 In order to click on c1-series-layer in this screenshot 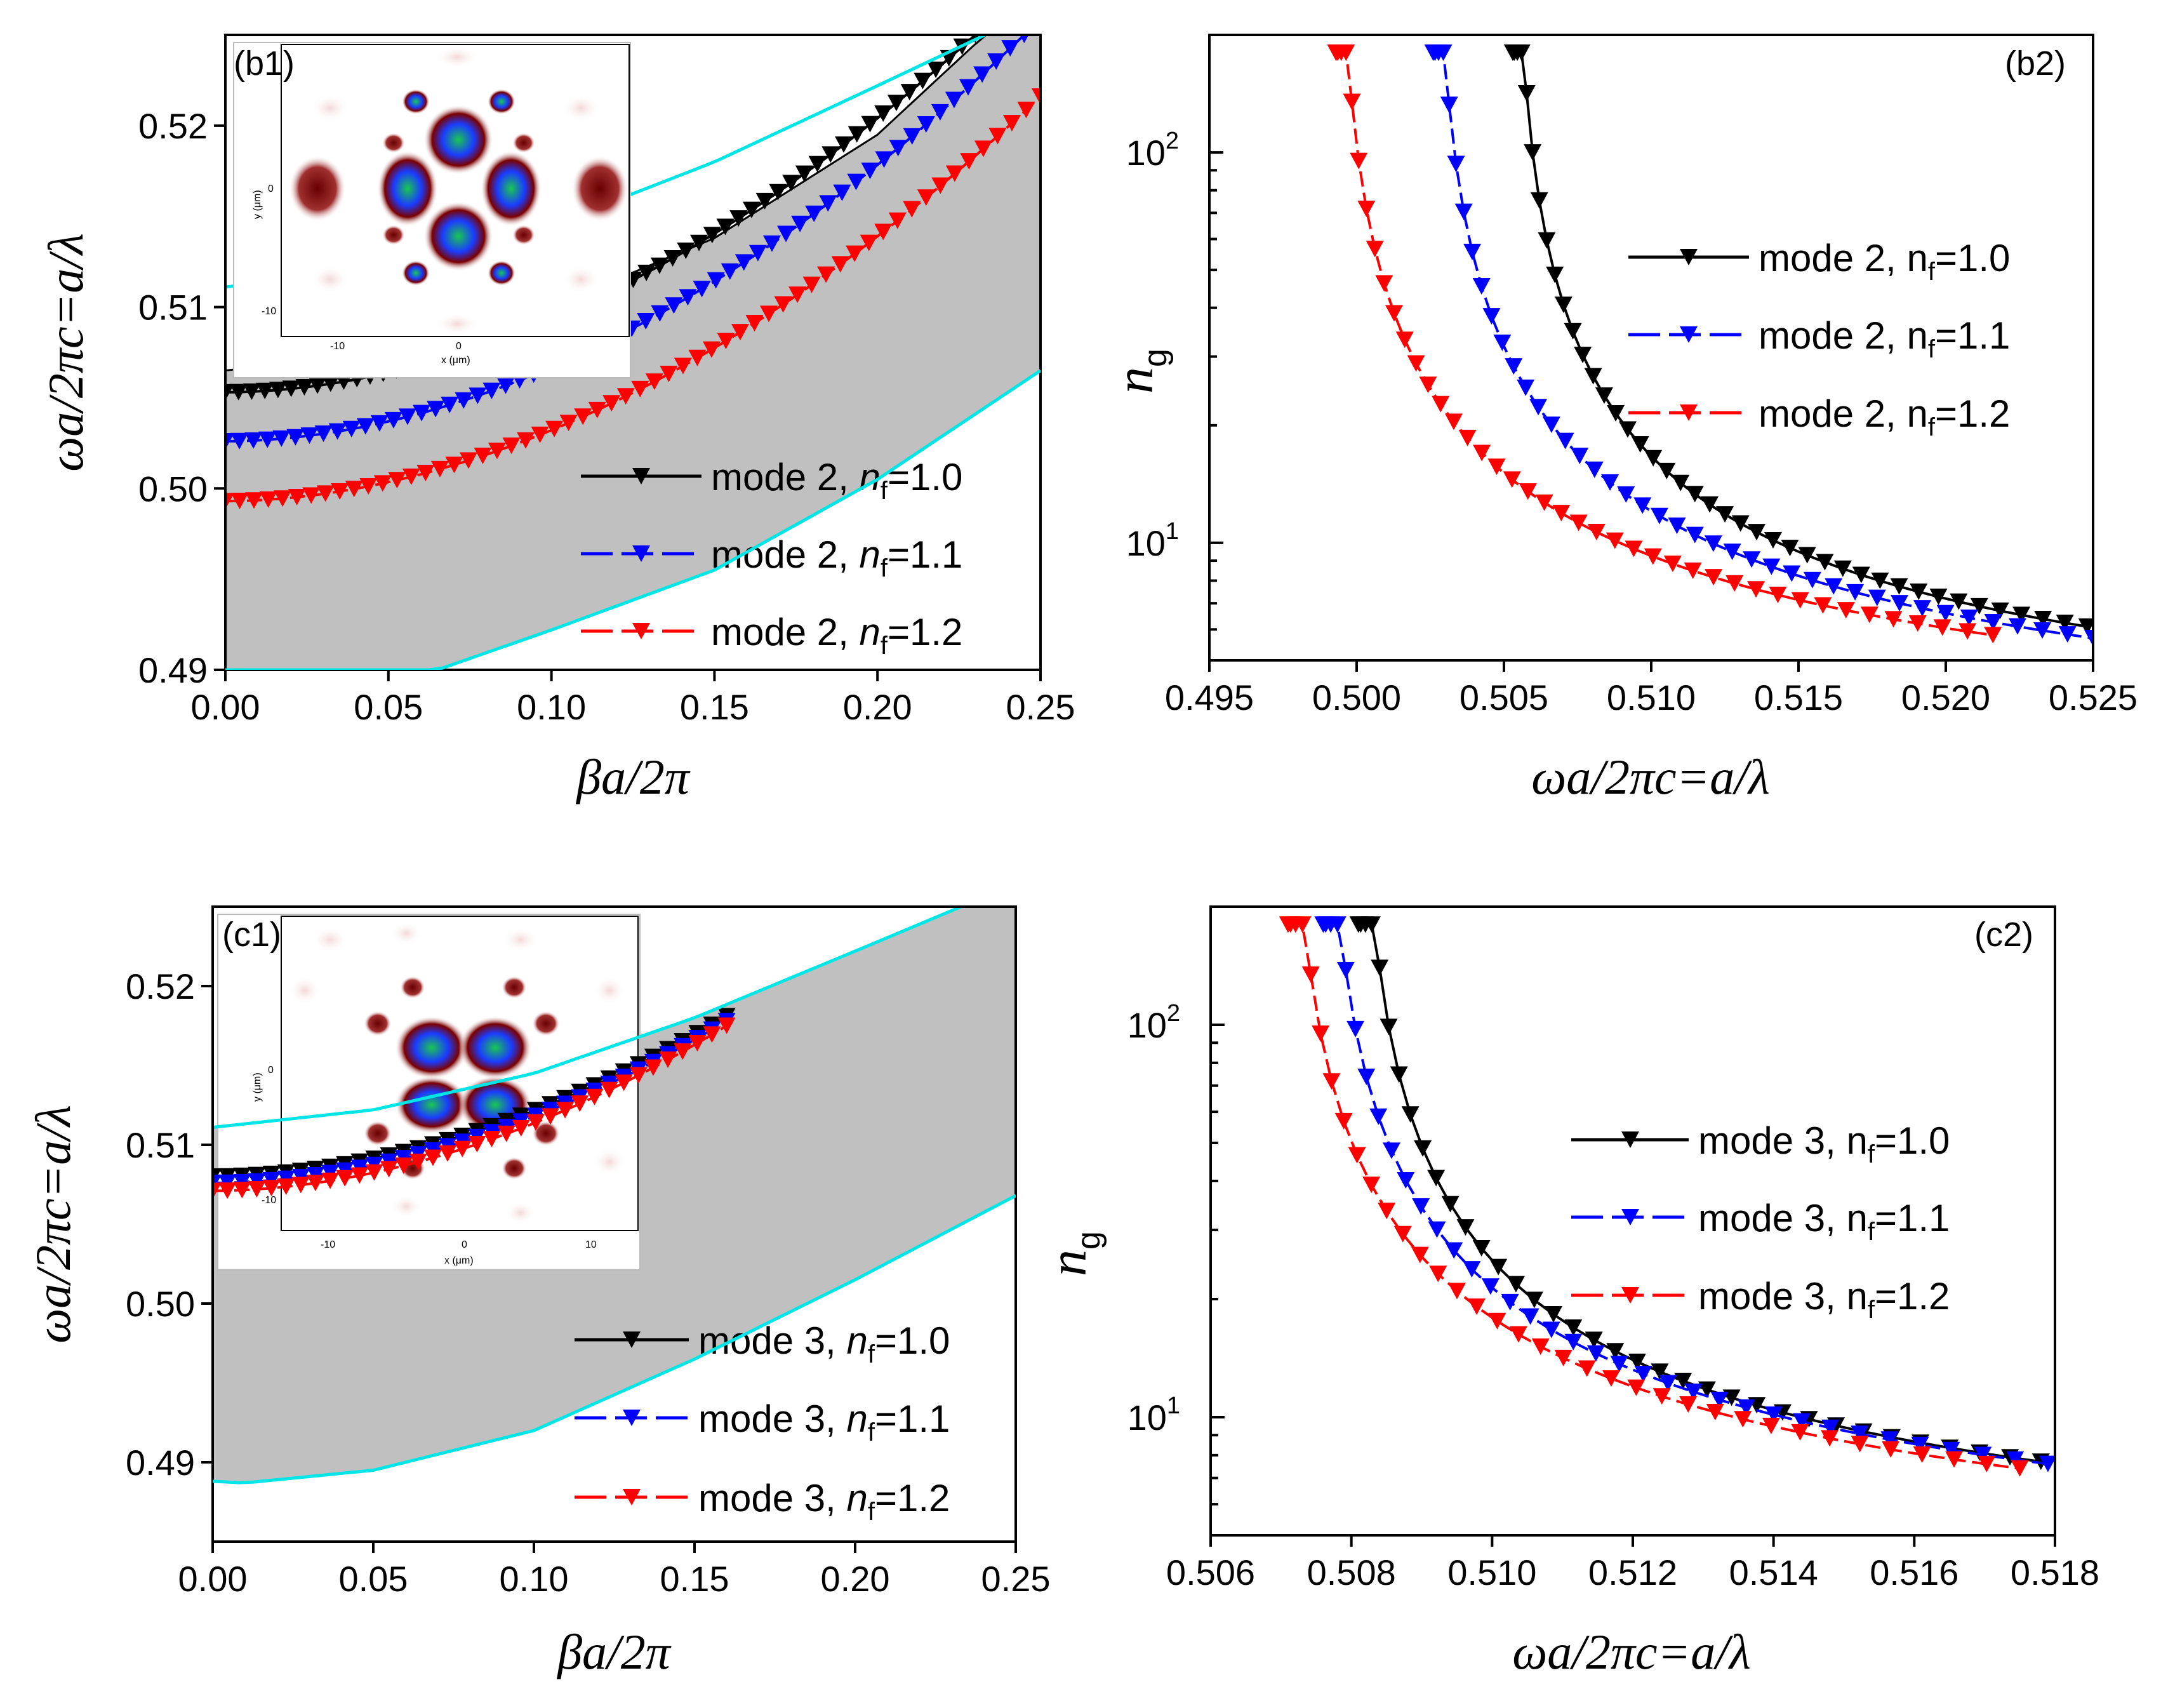, I will do `click(475, 1103)`.